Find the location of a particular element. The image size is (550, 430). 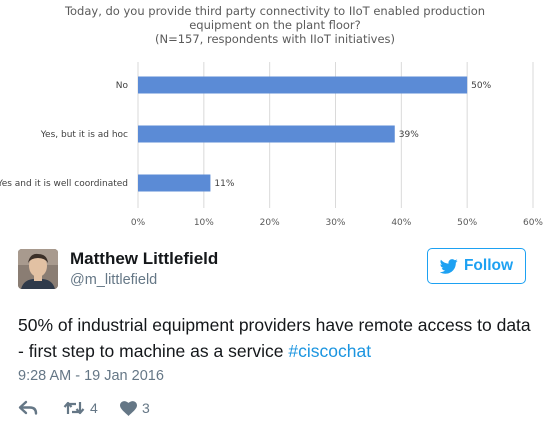

data-label: 39% is located at coordinates (409, 135).